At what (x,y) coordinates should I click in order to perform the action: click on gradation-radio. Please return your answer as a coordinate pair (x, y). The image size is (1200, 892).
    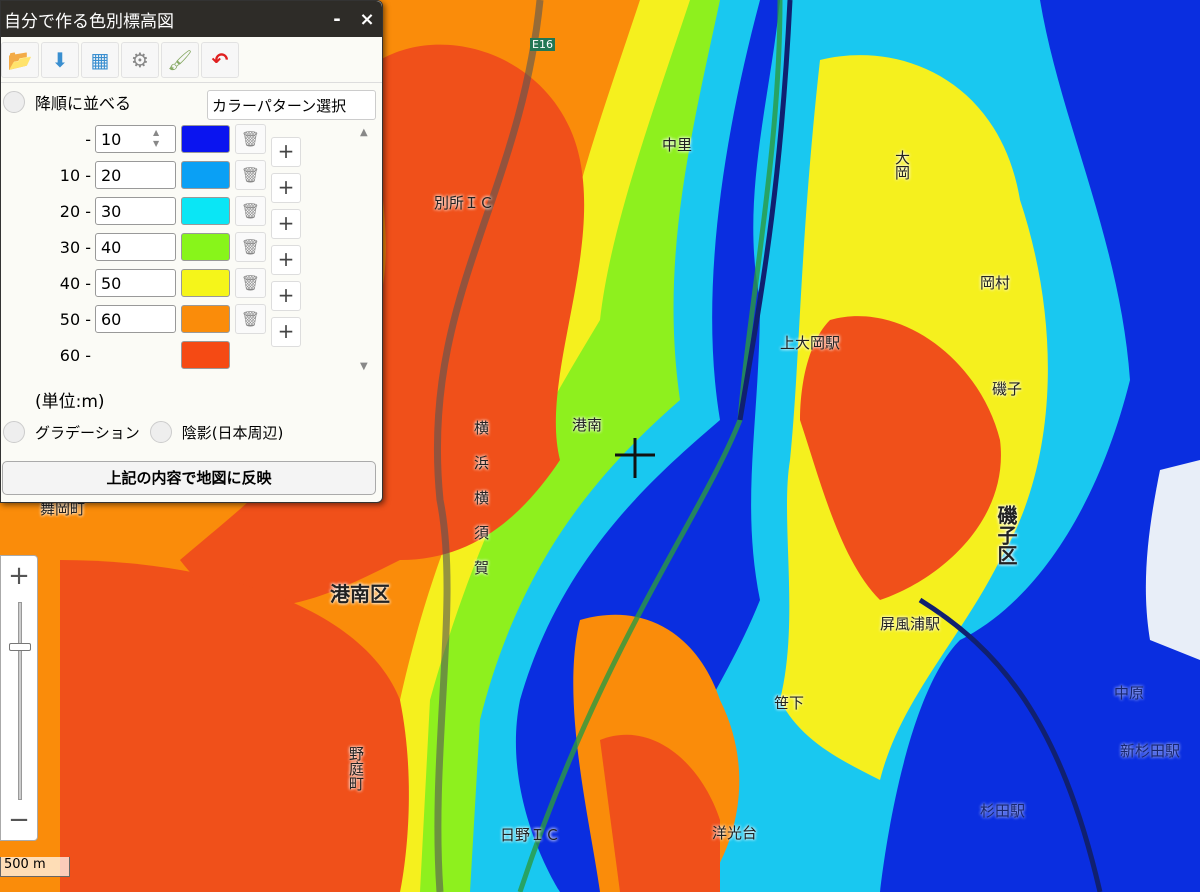
    Looking at the image, I should click on (14, 432).